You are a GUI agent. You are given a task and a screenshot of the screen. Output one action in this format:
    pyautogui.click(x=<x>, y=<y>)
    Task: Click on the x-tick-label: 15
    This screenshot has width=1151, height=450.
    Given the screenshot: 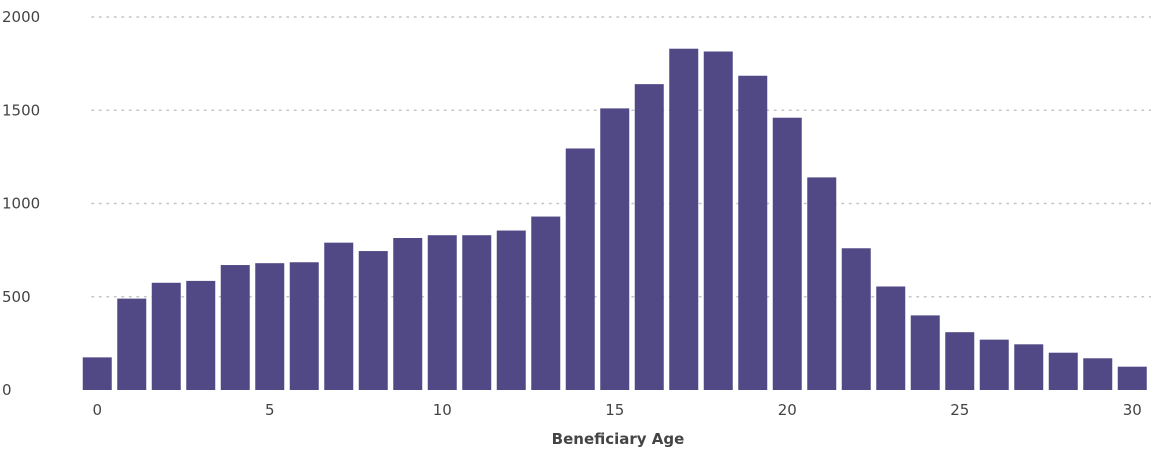 What is the action you would take?
    pyautogui.click(x=614, y=410)
    